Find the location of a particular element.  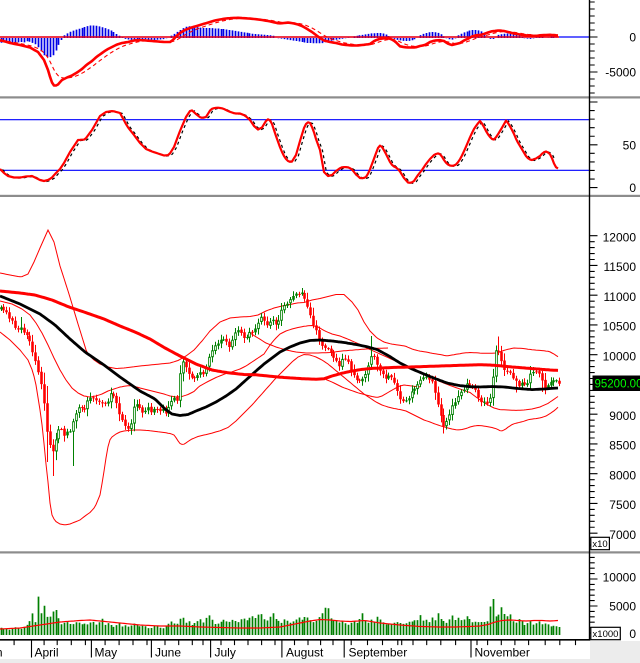

svg-text: n is located at coordinates (1, 653).